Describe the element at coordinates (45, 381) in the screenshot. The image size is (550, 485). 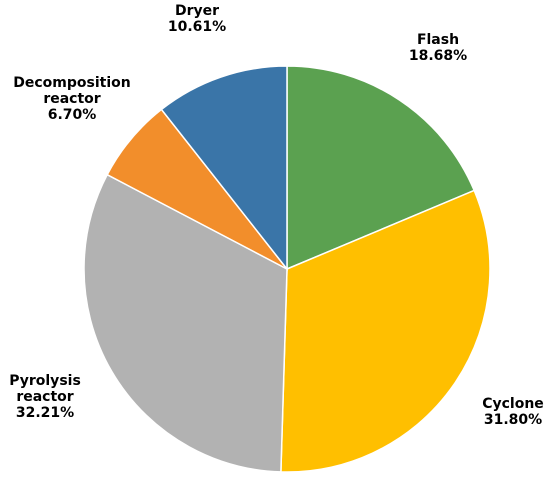
I see `slice-label-line: Pyrolysis` at that location.